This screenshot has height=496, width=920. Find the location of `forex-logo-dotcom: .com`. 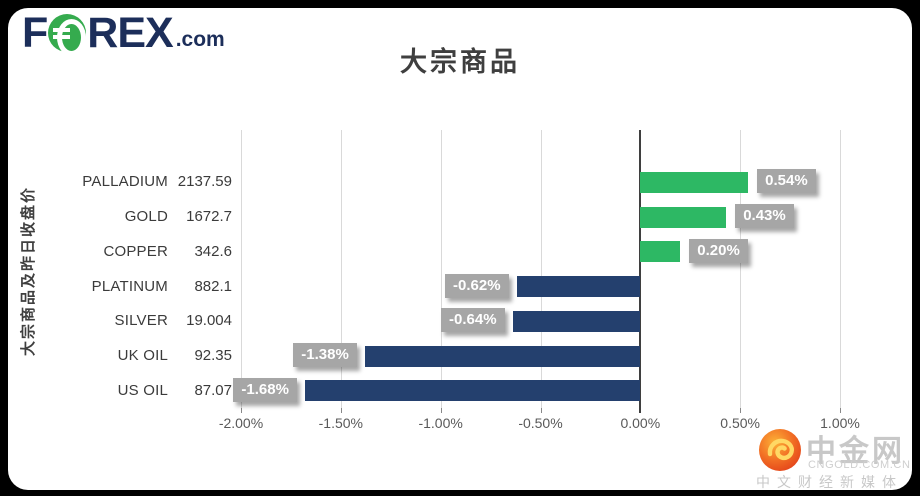

forex-logo-dotcom: .com is located at coordinates (200, 39).